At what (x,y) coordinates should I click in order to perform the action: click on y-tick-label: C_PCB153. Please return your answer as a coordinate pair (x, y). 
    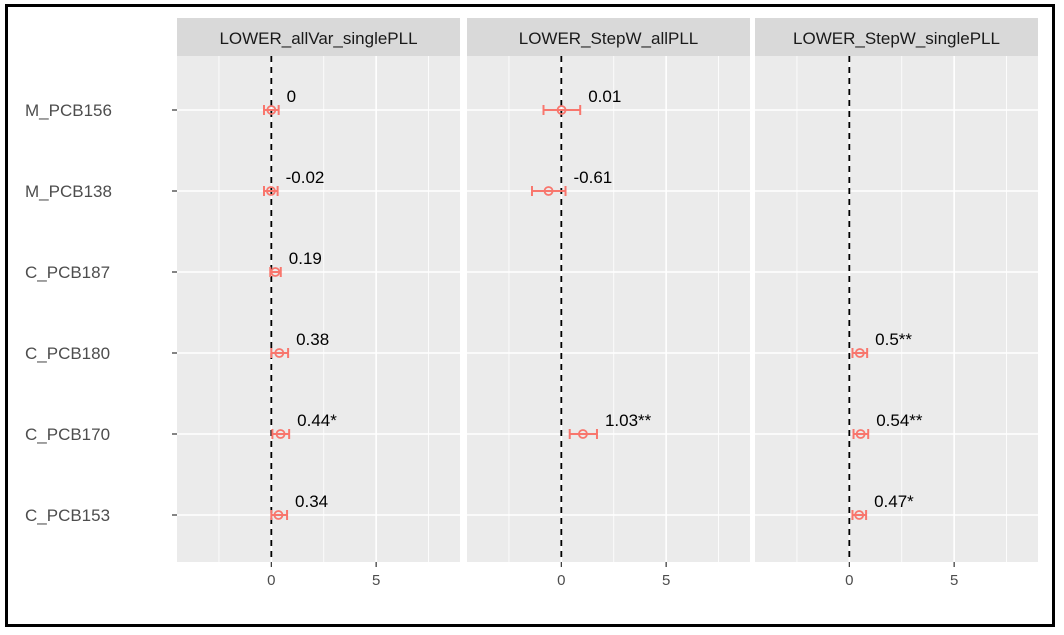
    Looking at the image, I should click on (67, 515).